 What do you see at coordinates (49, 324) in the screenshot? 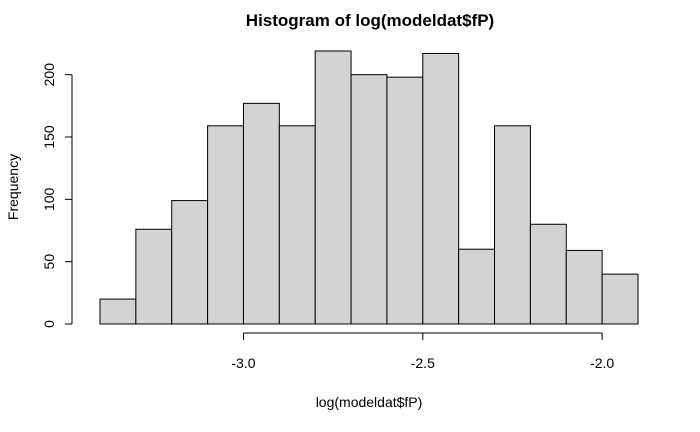
I see `y-tick-label: 0` at bounding box center [49, 324].